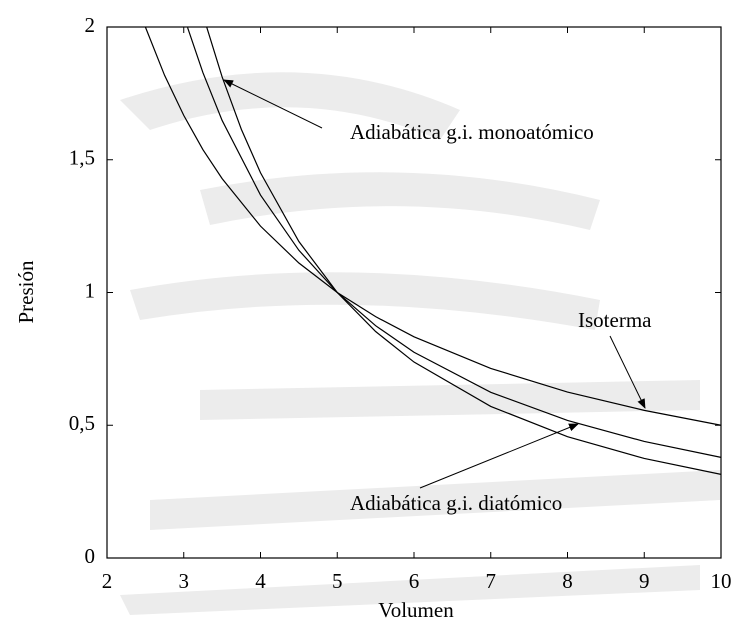 The image size is (736, 626). What do you see at coordinates (260, 581) in the screenshot?
I see `x-tick-label: 4` at bounding box center [260, 581].